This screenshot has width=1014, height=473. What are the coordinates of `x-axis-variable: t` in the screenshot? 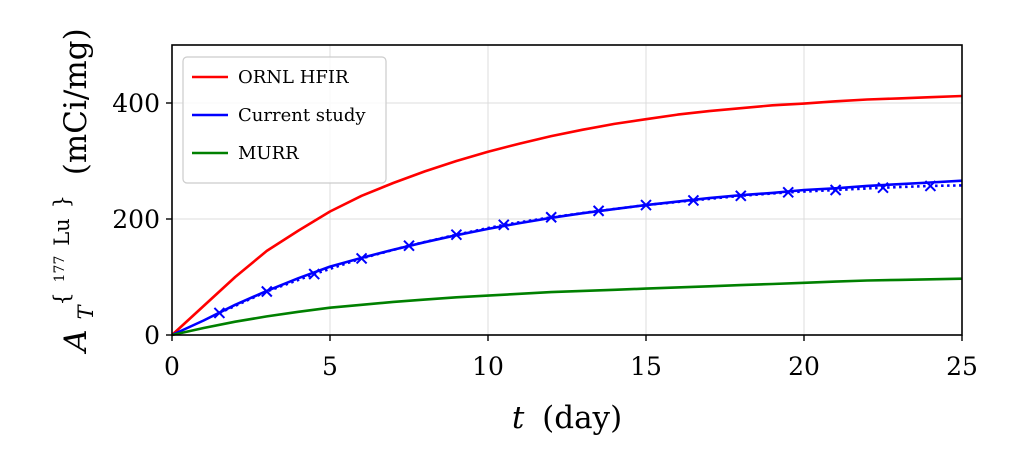 It's located at (518, 418).